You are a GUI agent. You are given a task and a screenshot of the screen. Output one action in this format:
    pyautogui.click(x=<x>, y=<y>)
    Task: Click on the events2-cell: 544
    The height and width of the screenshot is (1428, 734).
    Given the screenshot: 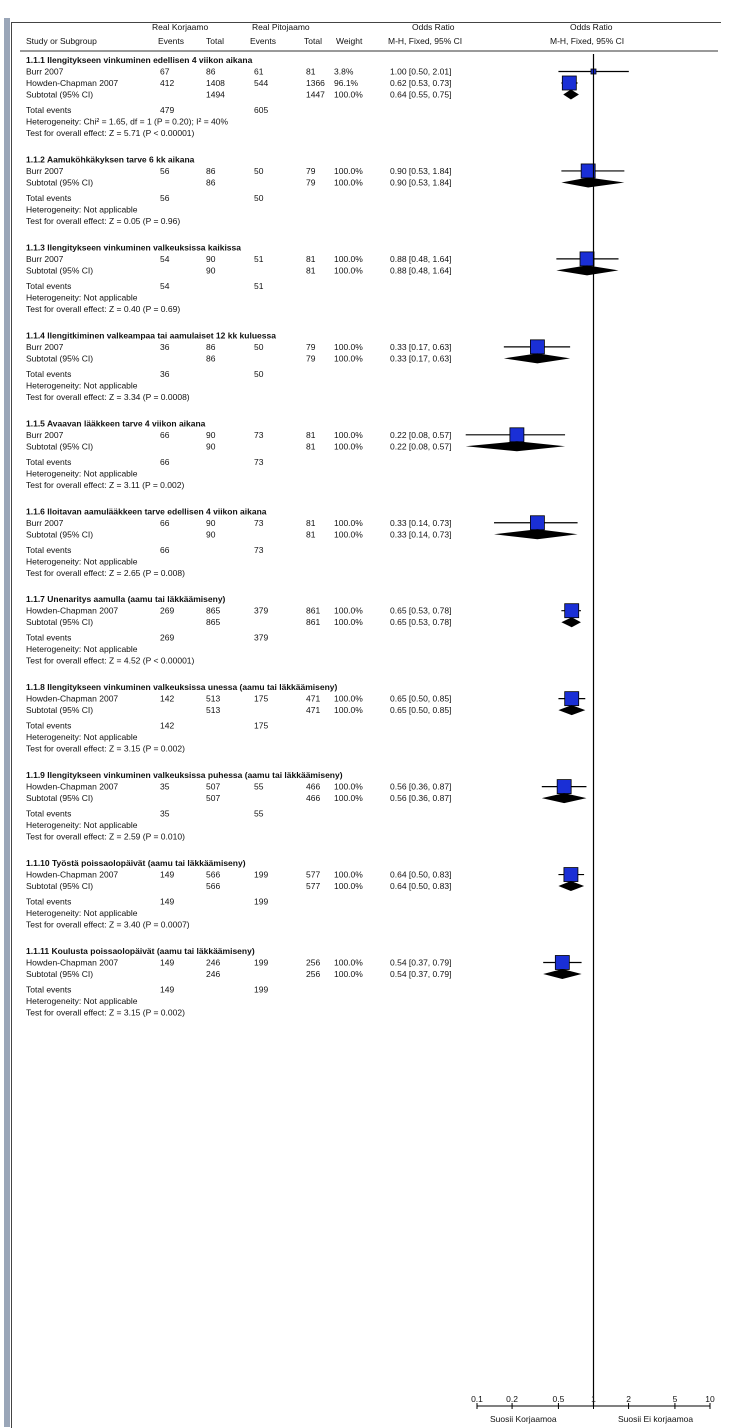 What is the action you would take?
    pyautogui.click(x=261, y=83)
    